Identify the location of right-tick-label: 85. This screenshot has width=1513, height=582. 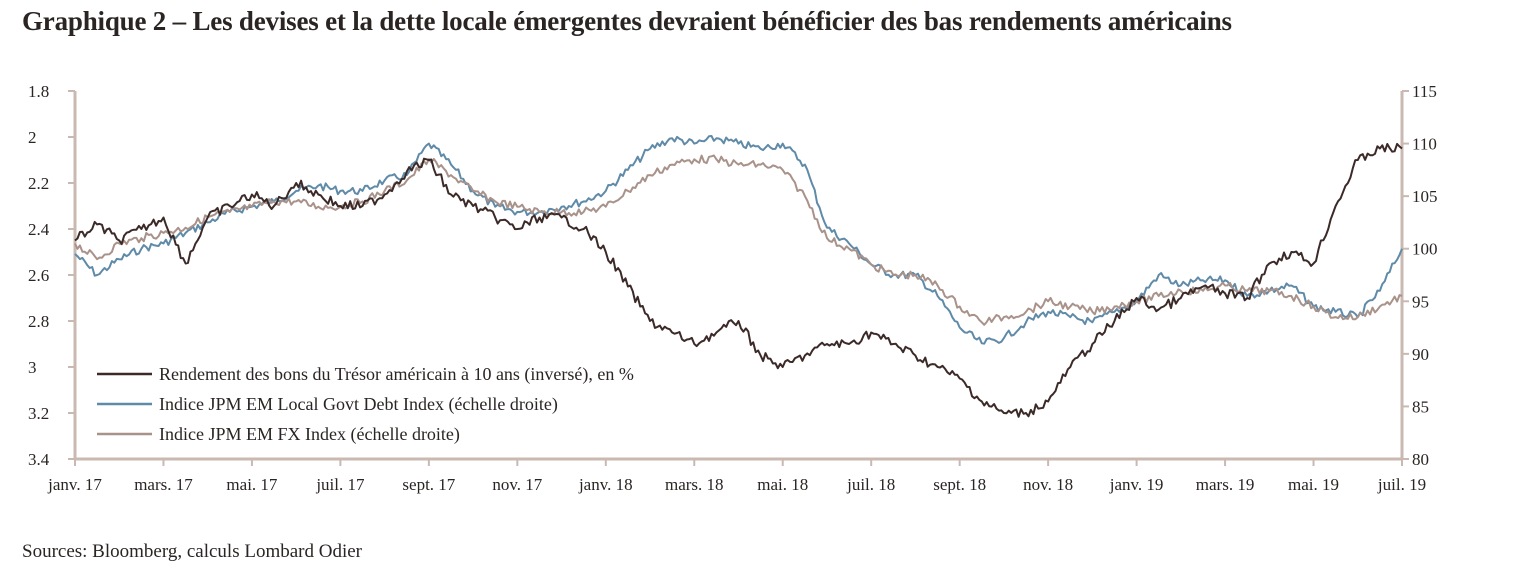
(1420, 406).